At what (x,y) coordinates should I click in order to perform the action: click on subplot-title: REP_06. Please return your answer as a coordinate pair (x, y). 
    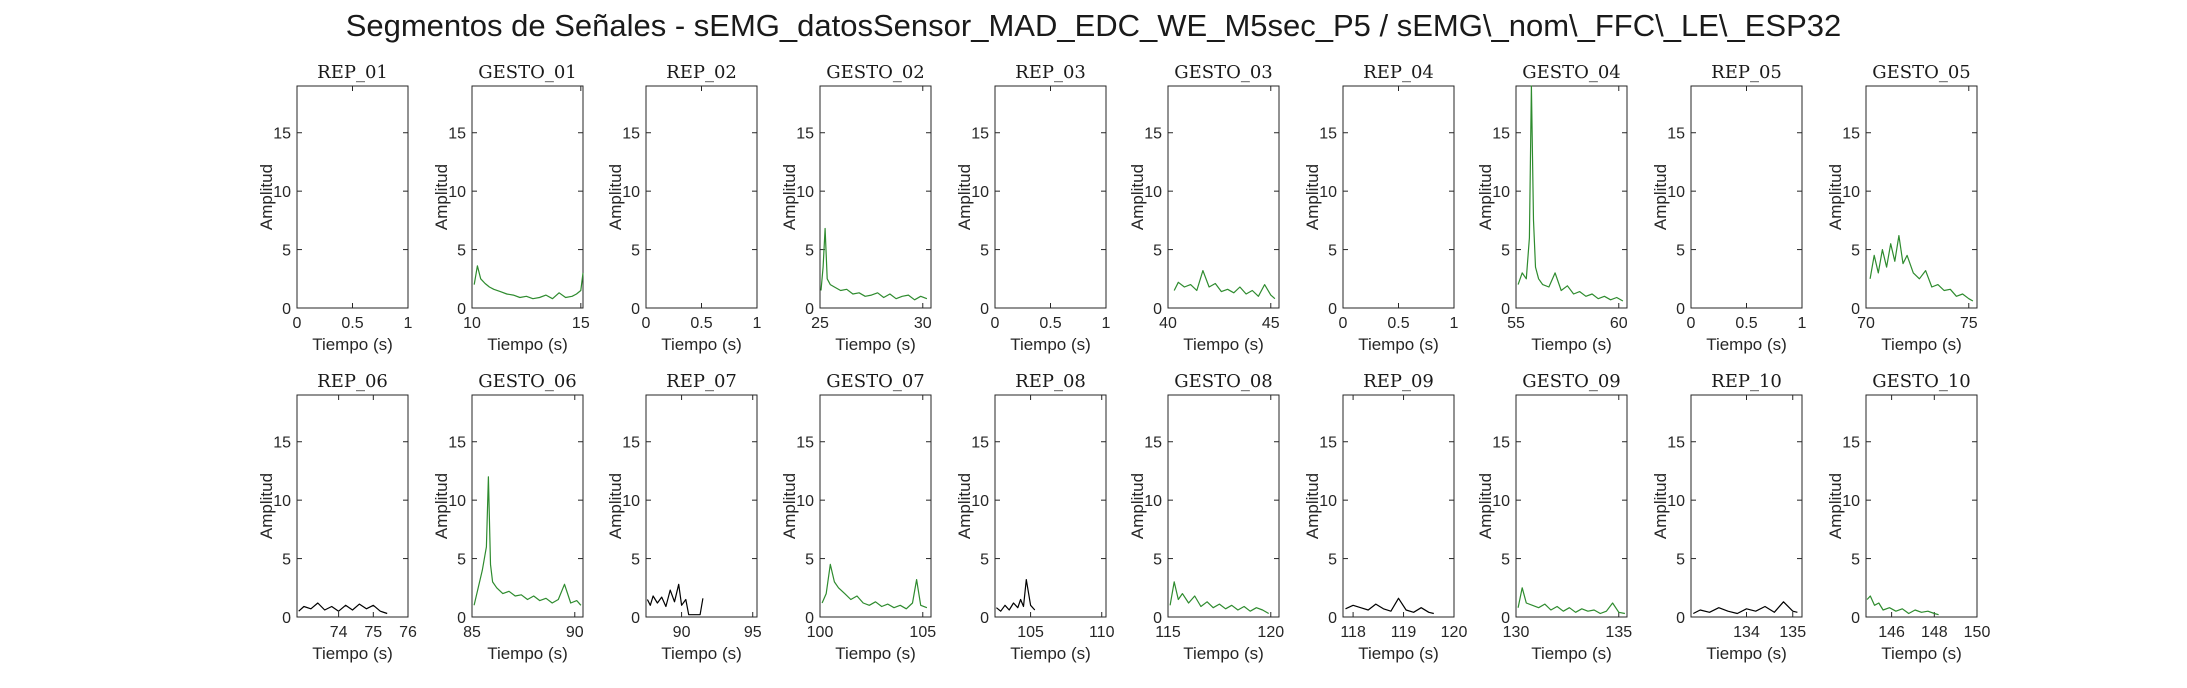
    Looking at the image, I should click on (352, 381).